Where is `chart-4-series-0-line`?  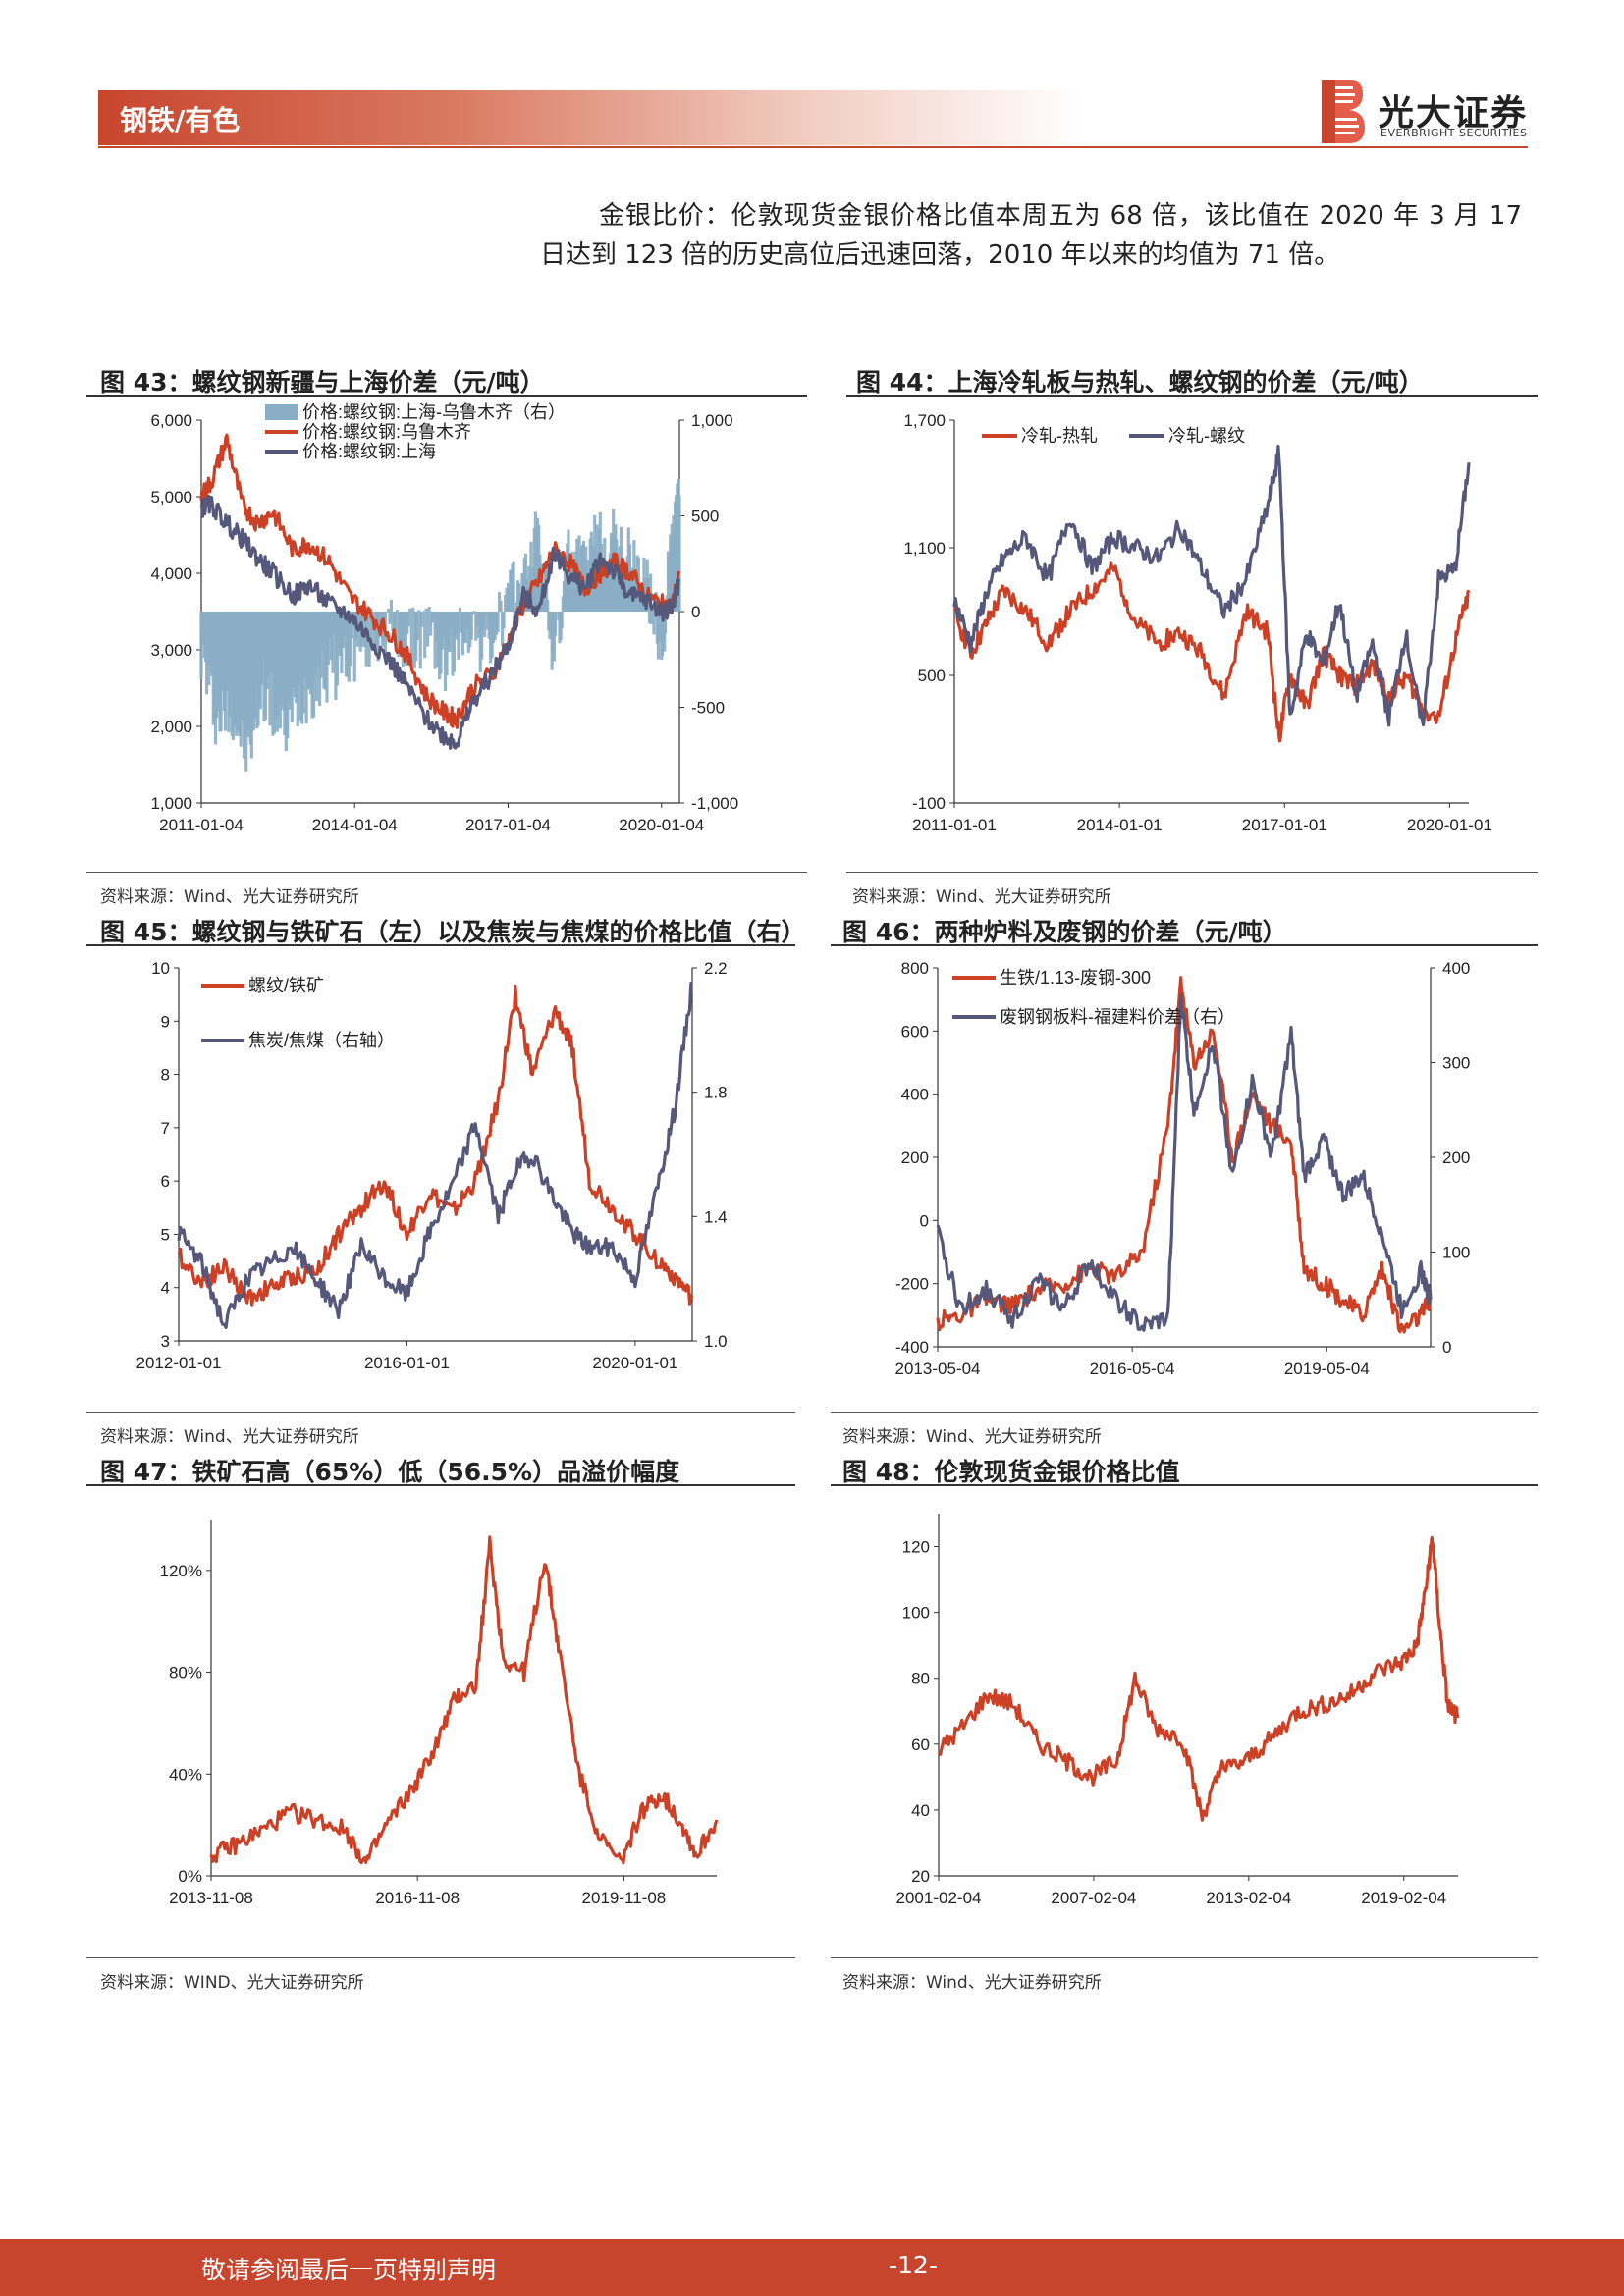 chart-4-series-0-line is located at coordinates (464, 1700).